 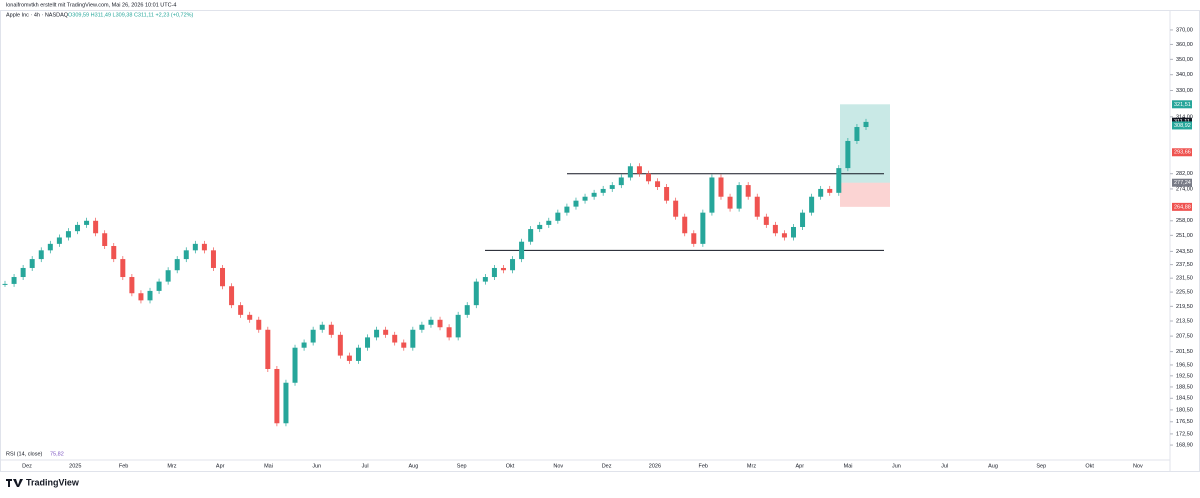 What do you see at coordinates (57, 454) in the screenshot?
I see `indicator-value: 75,82` at bounding box center [57, 454].